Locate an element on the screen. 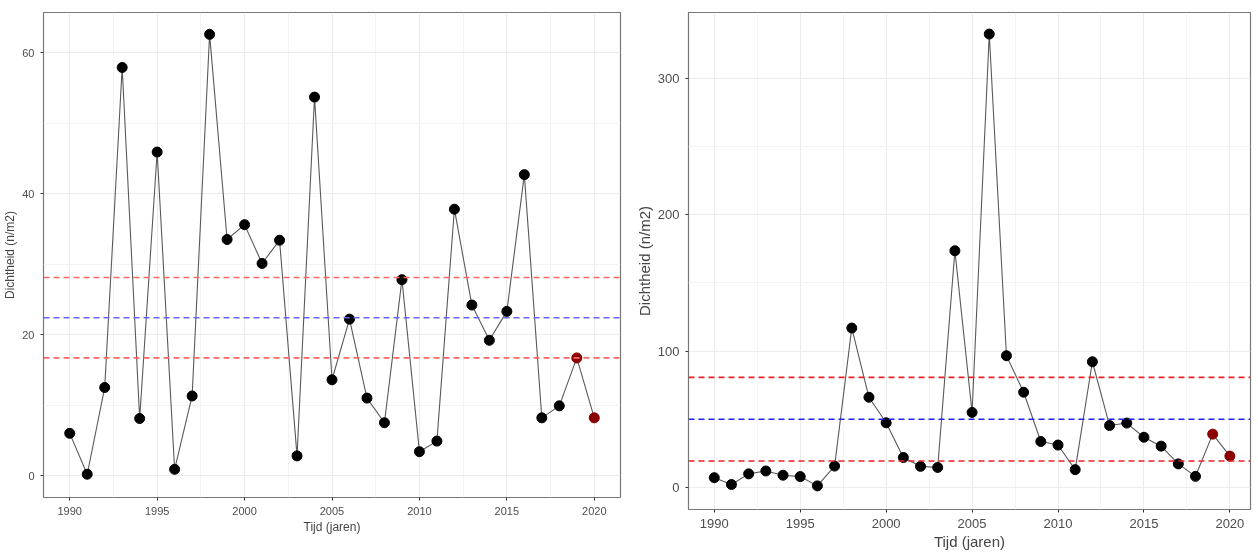  y-tick-label: 60 is located at coordinates (28, 52).